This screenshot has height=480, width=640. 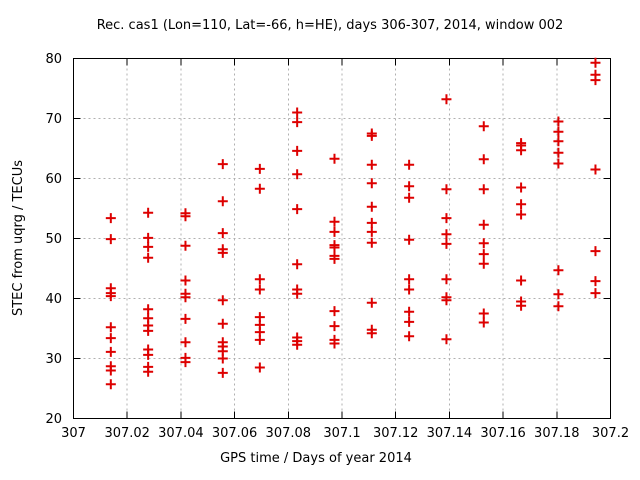 What do you see at coordinates (18, 238) in the screenshot?
I see `y-axis-label: STEC from uqrg / TECUs` at bounding box center [18, 238].